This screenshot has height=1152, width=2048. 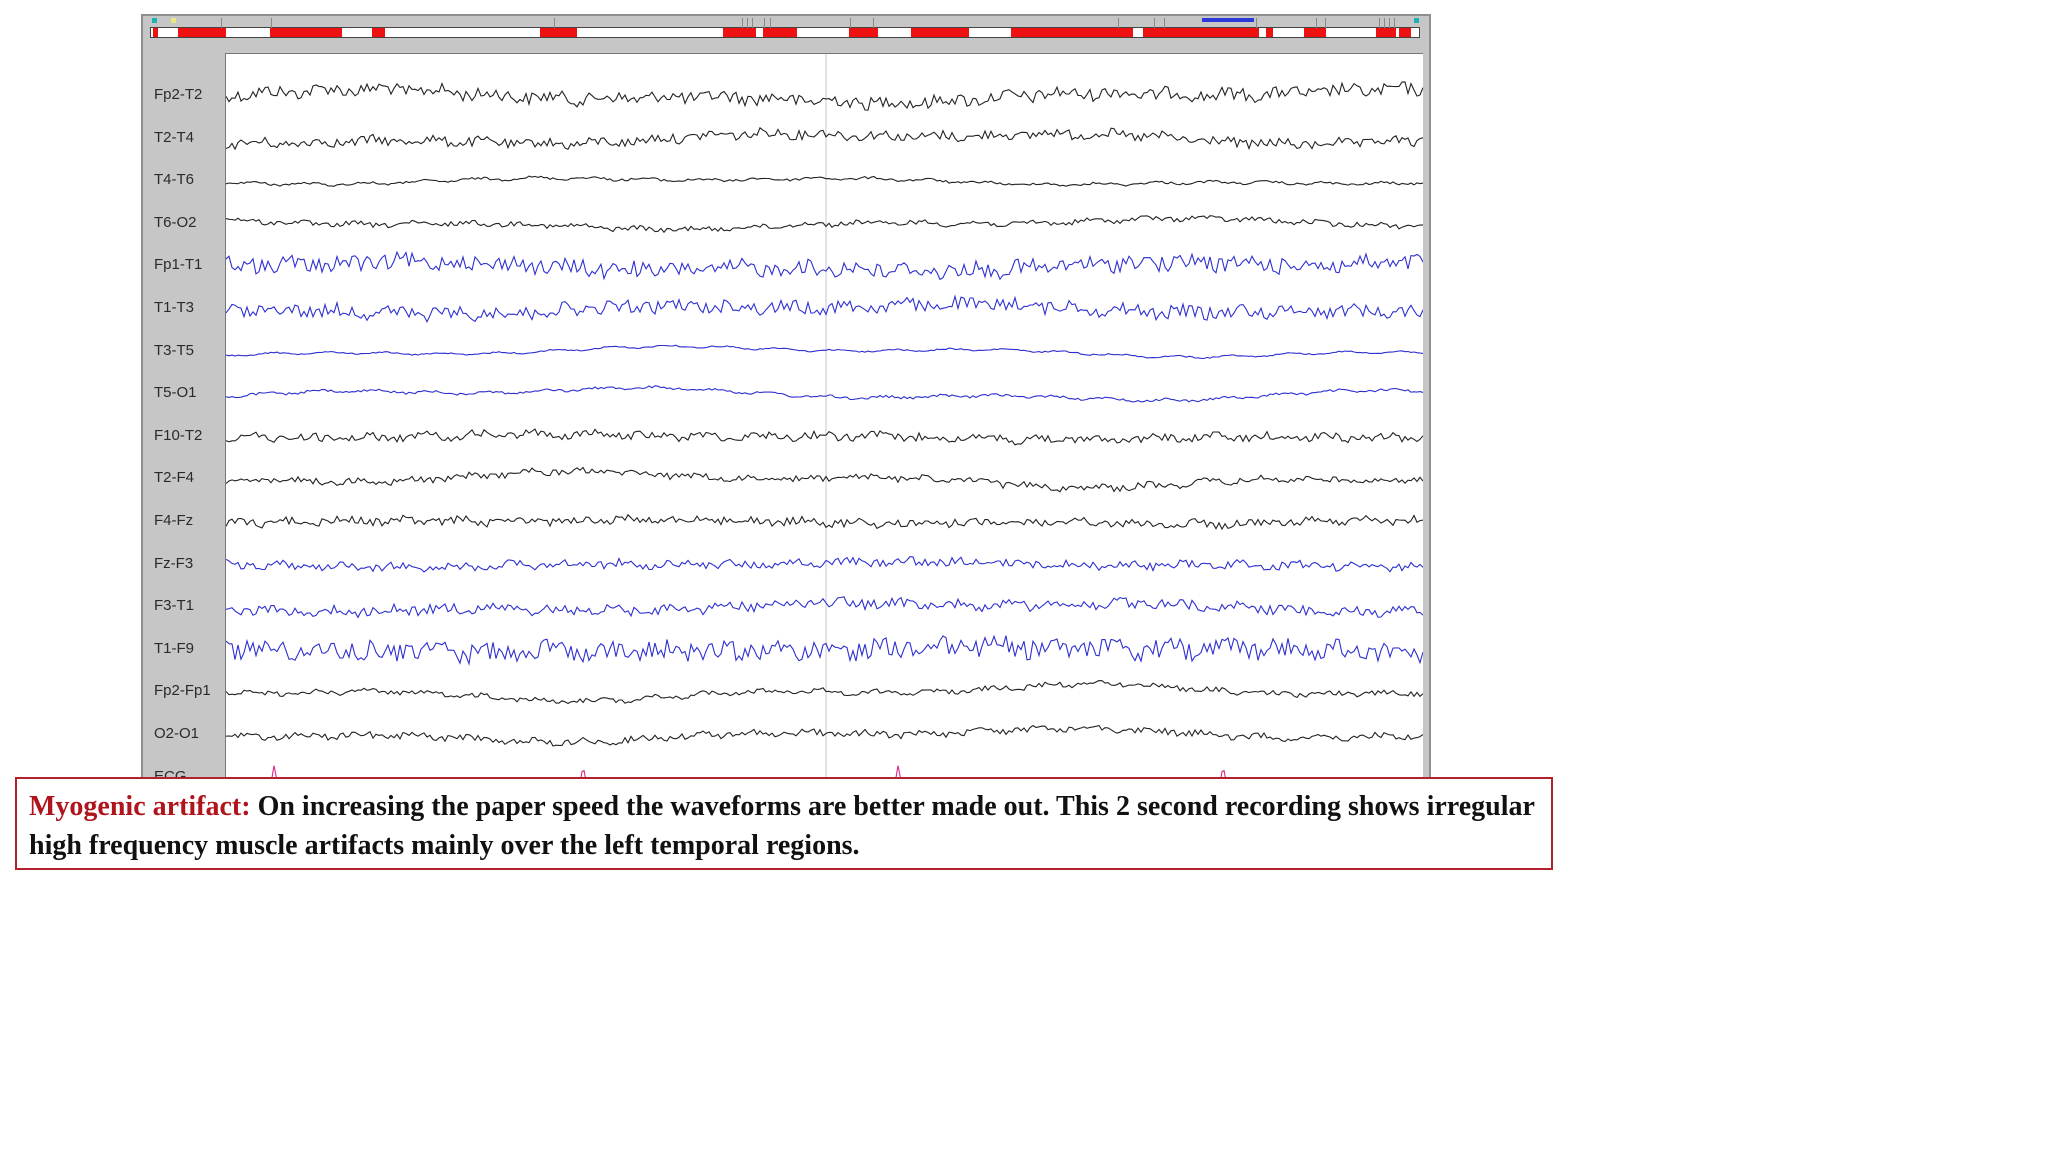 What do you see at coordinates (174, 307) in the screenshot?
I see `channel-label: T1-T3` at bounding box center [174, 307].